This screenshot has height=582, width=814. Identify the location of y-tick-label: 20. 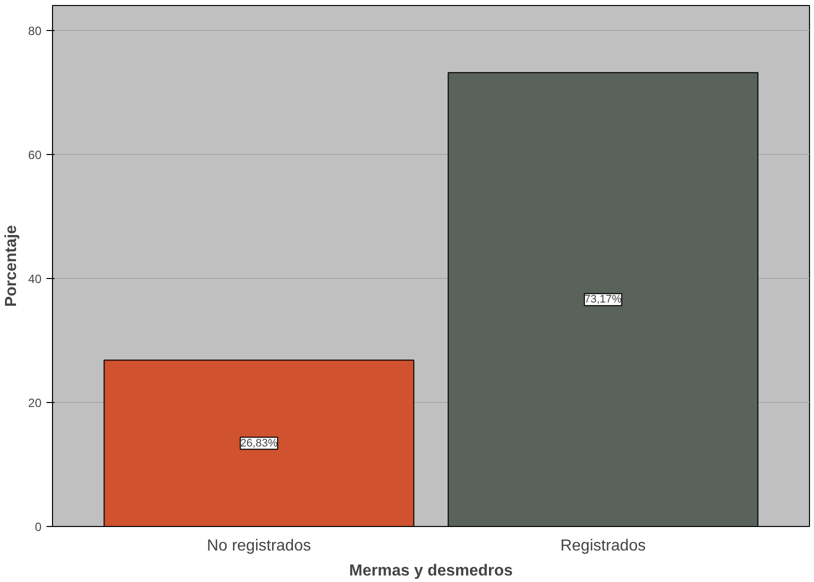
(35, 403).